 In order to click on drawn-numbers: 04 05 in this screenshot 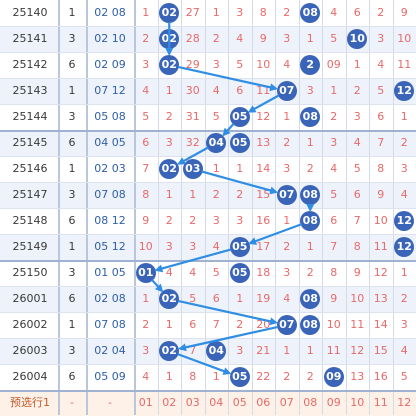, I will do `click(110, 143)`.